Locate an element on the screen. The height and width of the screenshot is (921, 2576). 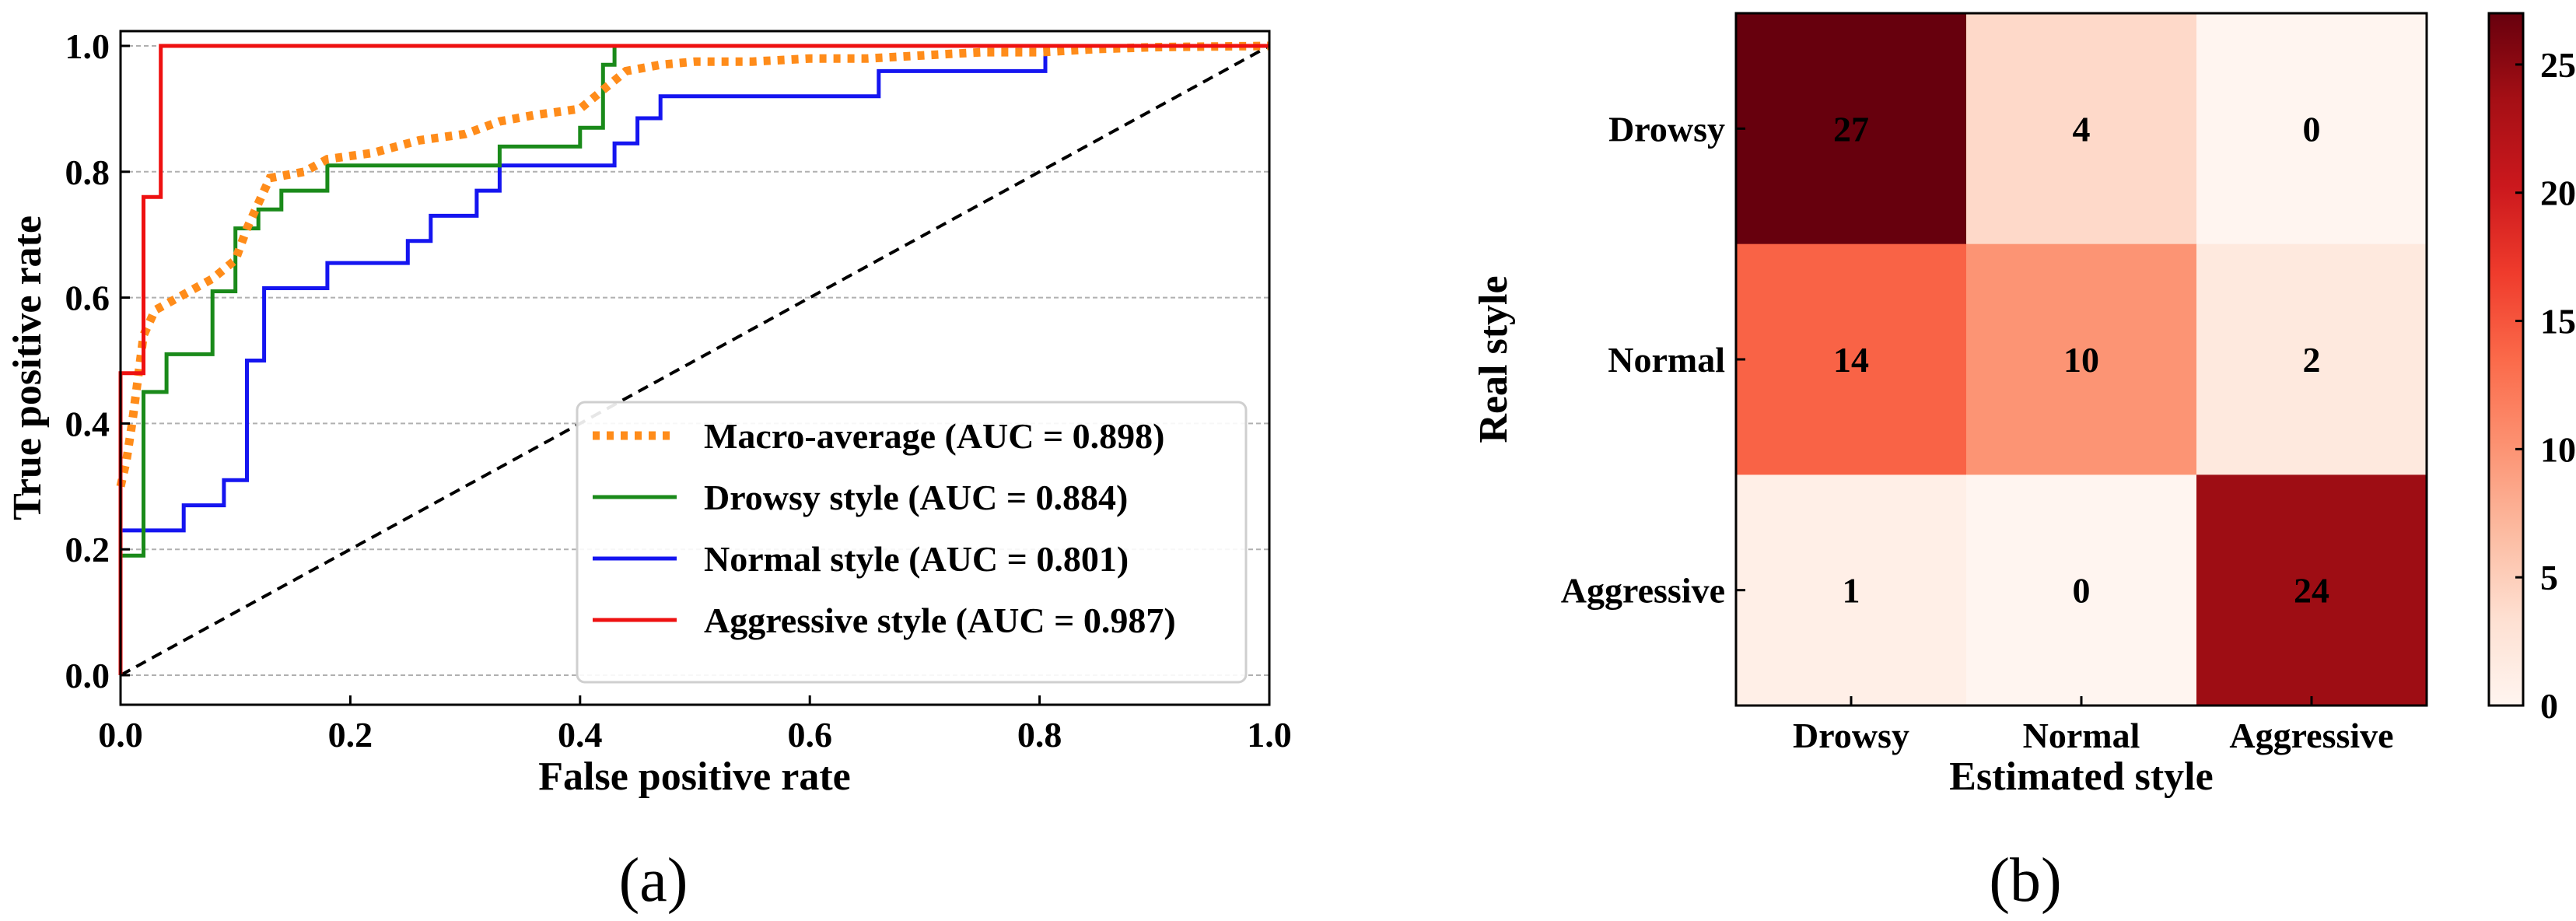
cm-y-tick-label: Normal is located at coordinates (1667, 360).